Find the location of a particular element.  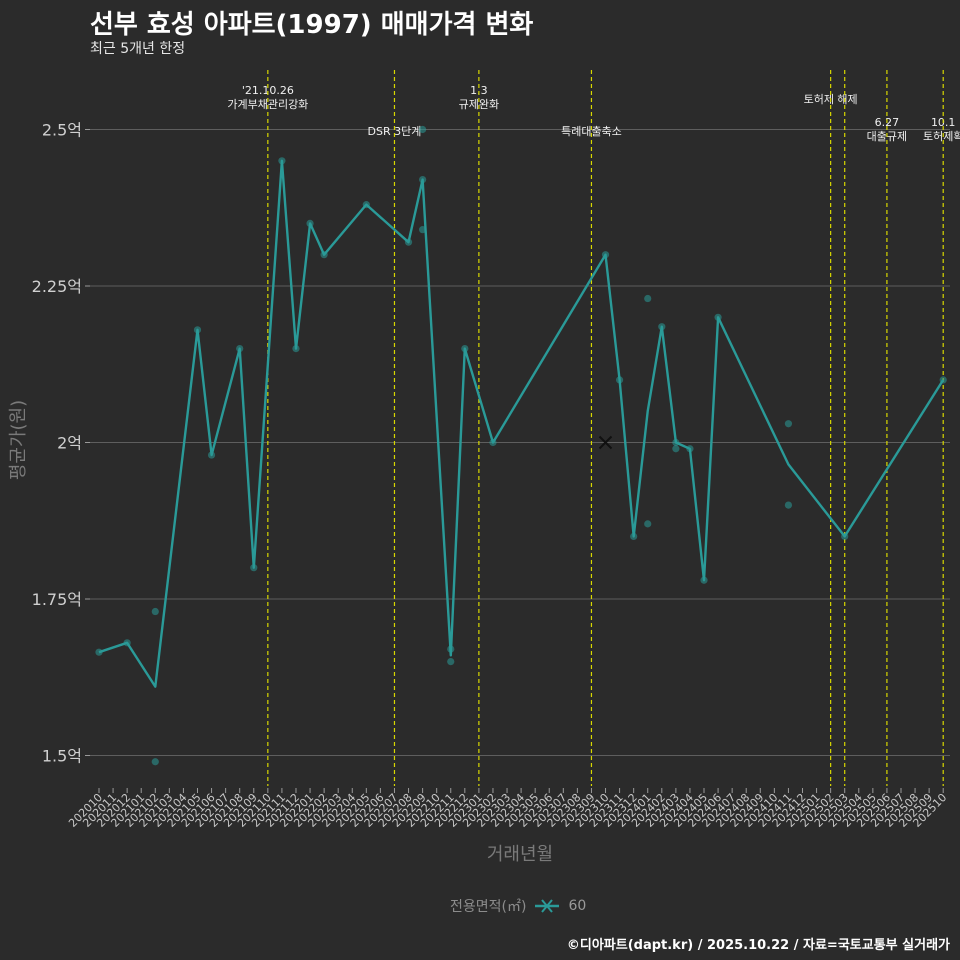

event-label: 가계부채관리강화 is located at coordinates (267, 104).